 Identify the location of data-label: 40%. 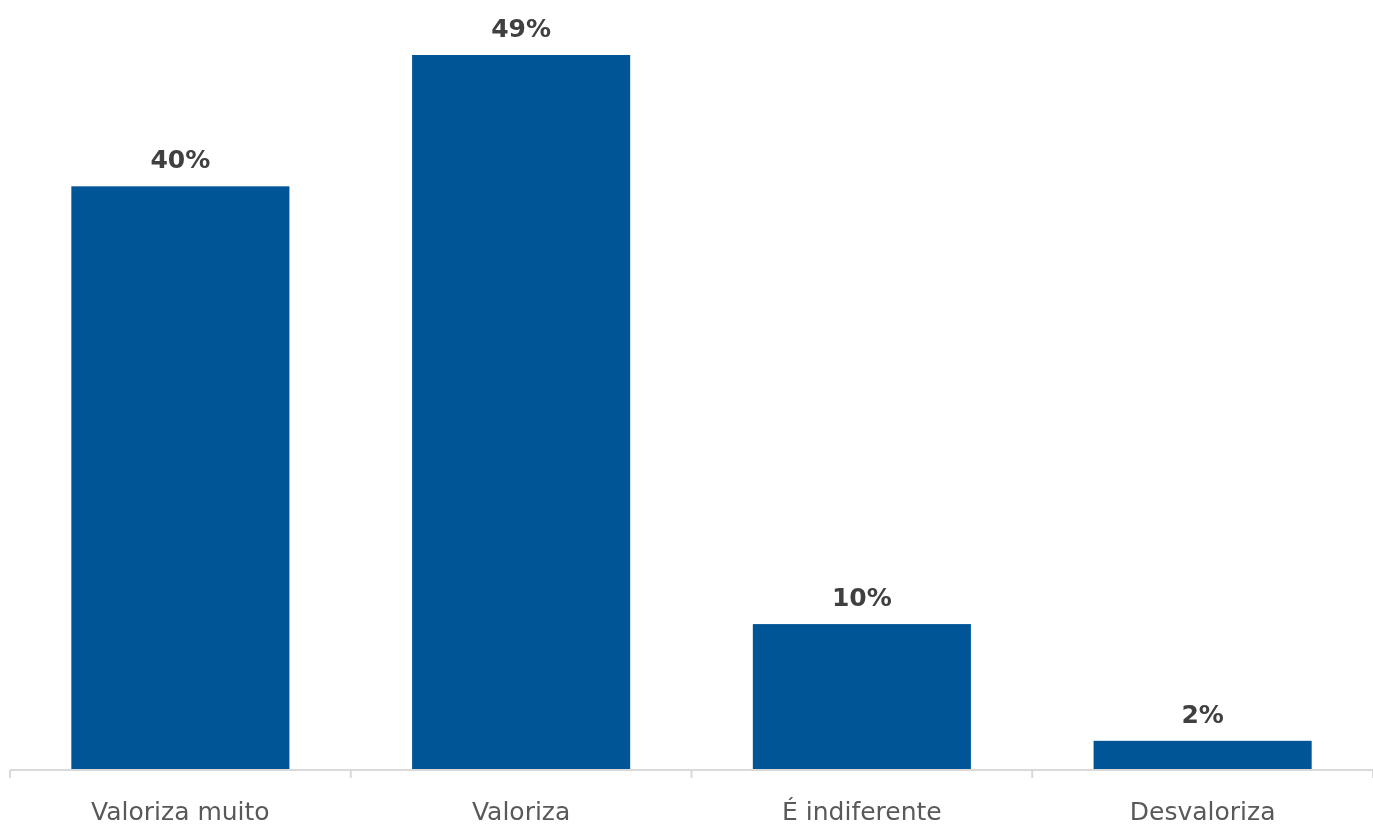
(180, 160).